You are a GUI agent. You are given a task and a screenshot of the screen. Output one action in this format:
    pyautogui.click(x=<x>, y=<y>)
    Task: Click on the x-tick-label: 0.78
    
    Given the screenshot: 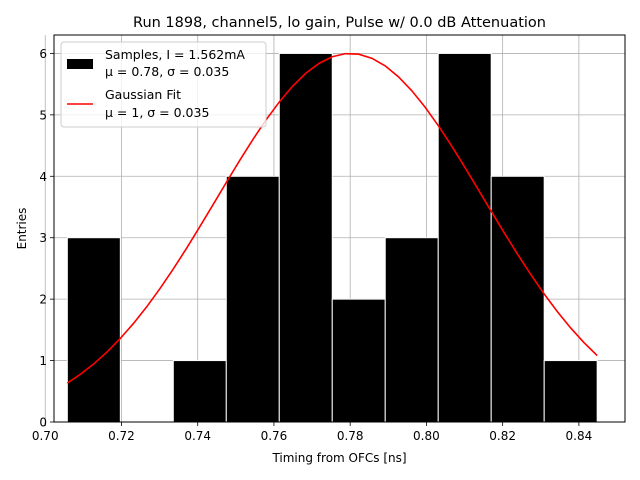 What is the action you would take?
    pyautogui.click(x=350, y=436)
    